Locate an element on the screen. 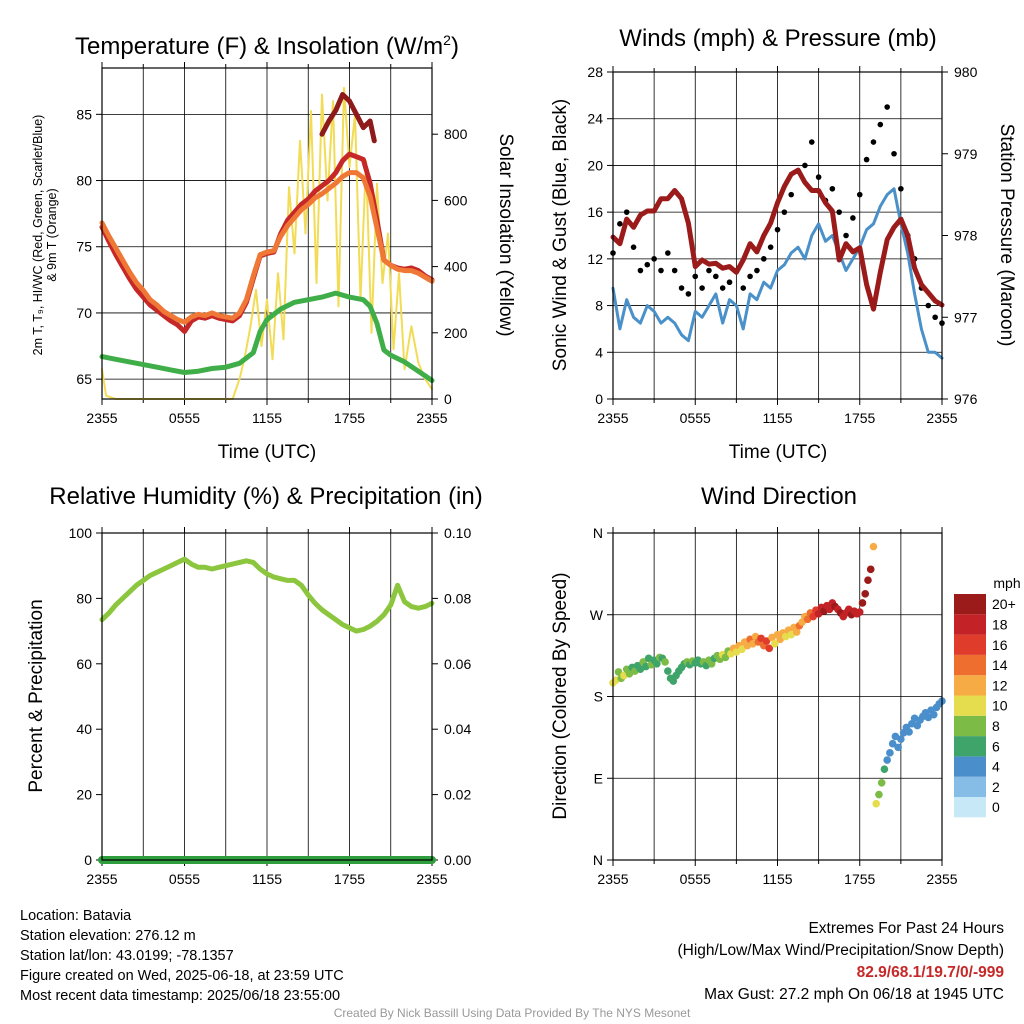 This screenshot has height=1024, width=1024. y2-tick-label-wind: 980 is located at coordinates (966, 72).